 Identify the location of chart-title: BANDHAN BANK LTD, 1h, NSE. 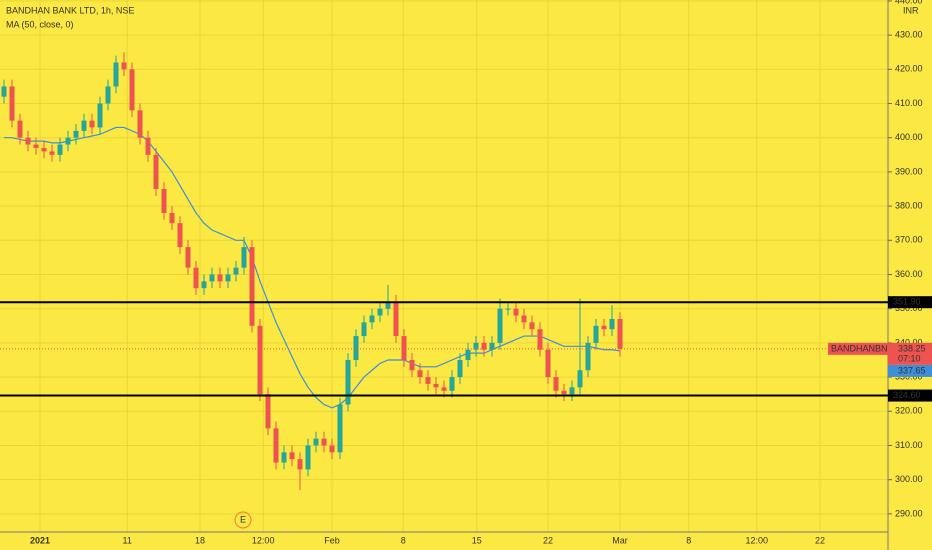
(70, 10).